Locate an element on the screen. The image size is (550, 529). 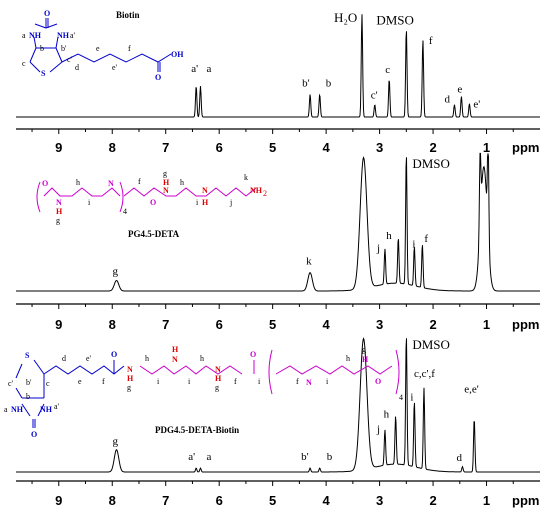
peak-label: d is located at coordinates (447, 100).